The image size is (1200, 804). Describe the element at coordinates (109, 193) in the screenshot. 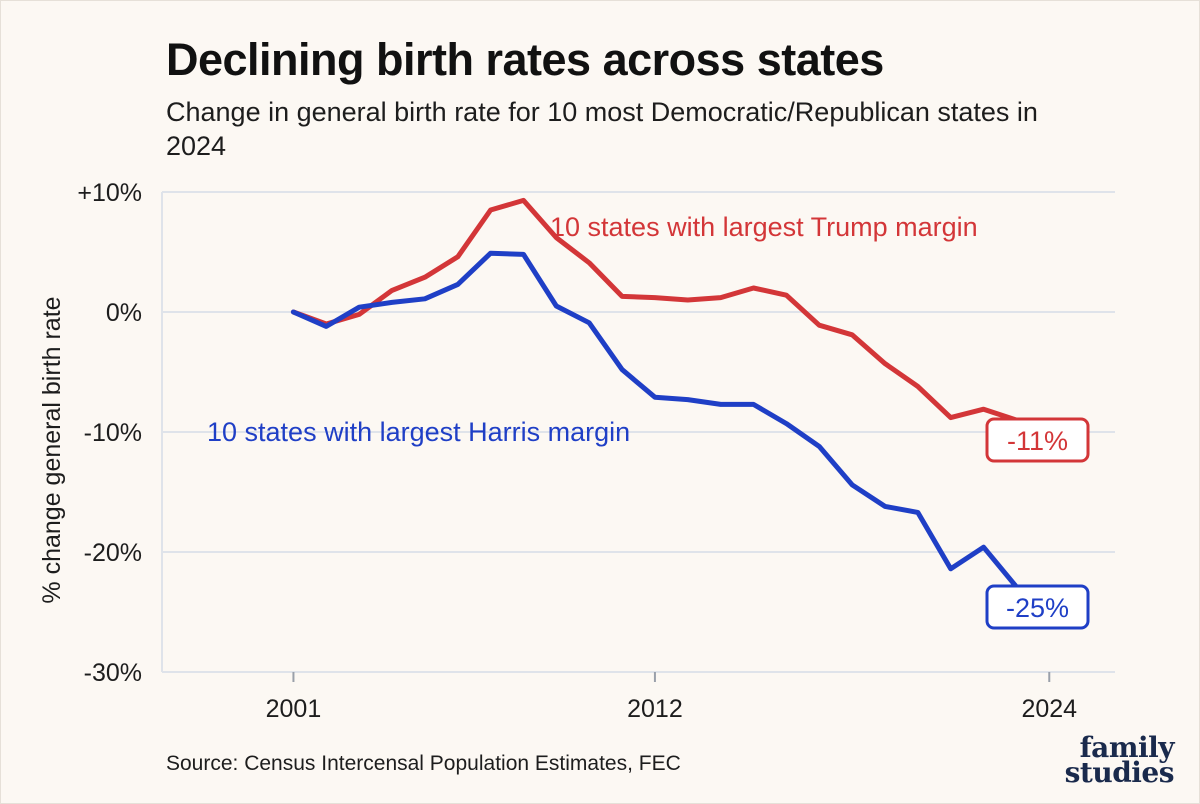

I see `y-tick-label: +10%` at that location.